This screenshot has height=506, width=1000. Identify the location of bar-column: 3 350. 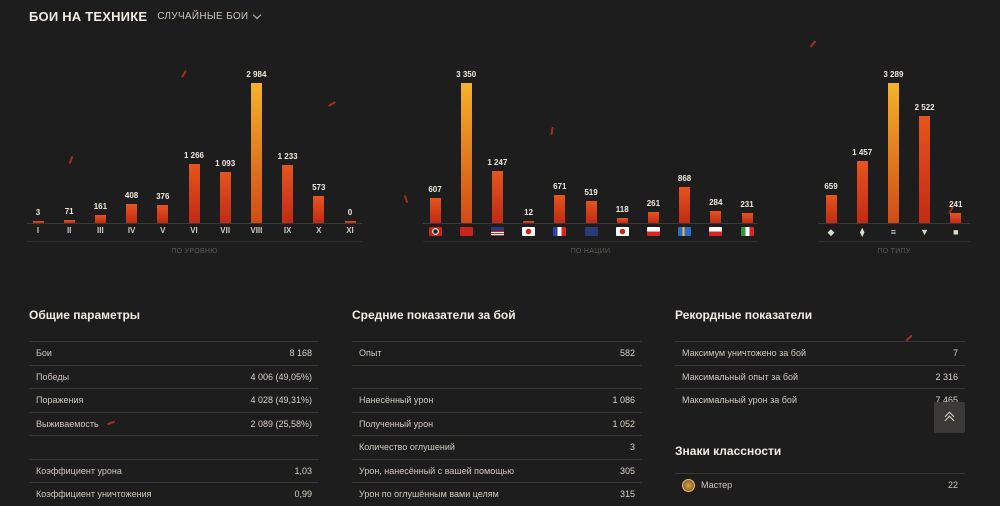
(466, 131).